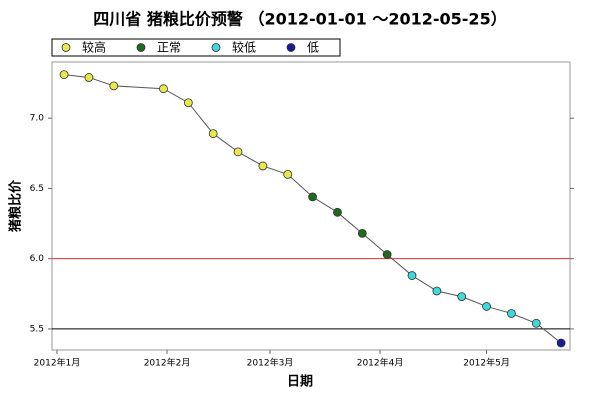 The width and height of the screenshot is (600, 400). I want to click on y-axis-label: 猪粮比价, so click(16, 206).